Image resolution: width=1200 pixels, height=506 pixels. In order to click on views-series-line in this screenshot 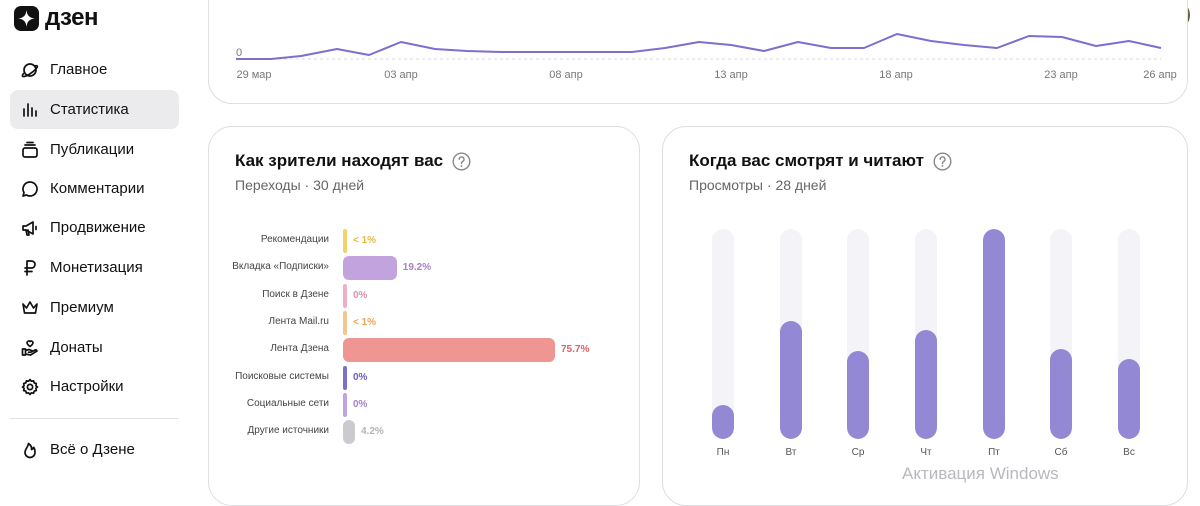, I will do `click(699, 46)`.